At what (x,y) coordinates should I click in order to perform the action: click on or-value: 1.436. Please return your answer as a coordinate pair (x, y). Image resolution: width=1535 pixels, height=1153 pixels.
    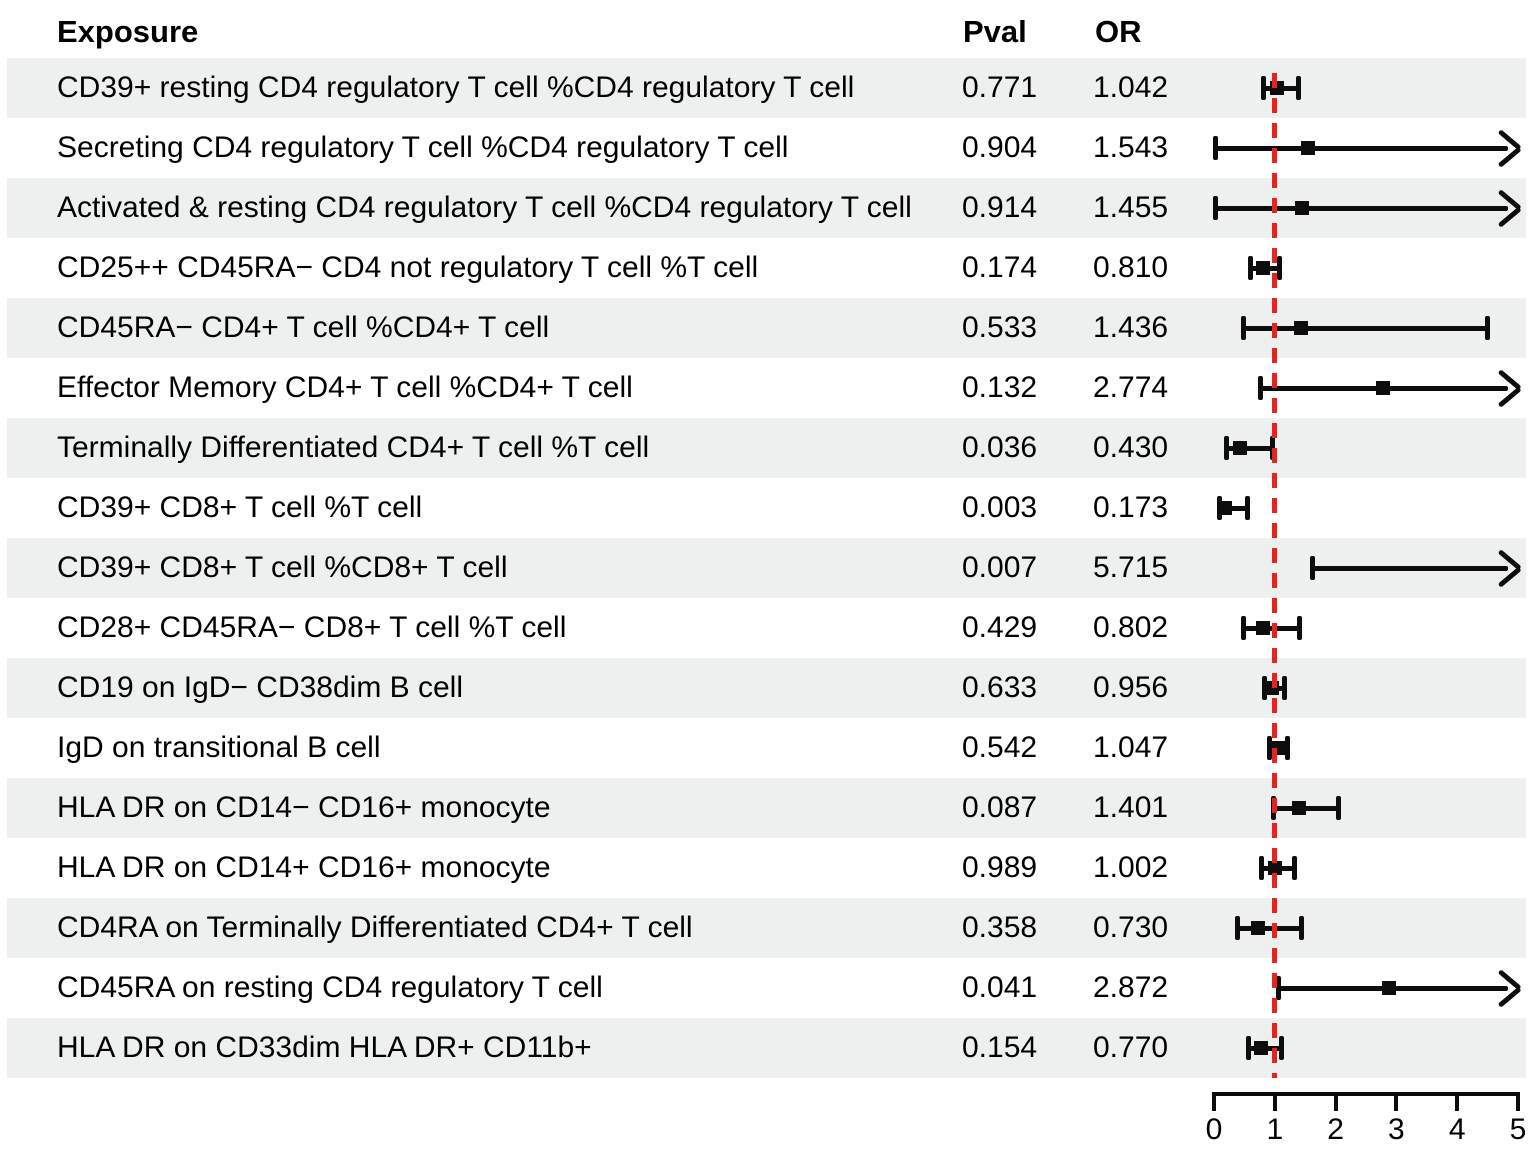
    Looking at the image, I should click on (1131, 327).